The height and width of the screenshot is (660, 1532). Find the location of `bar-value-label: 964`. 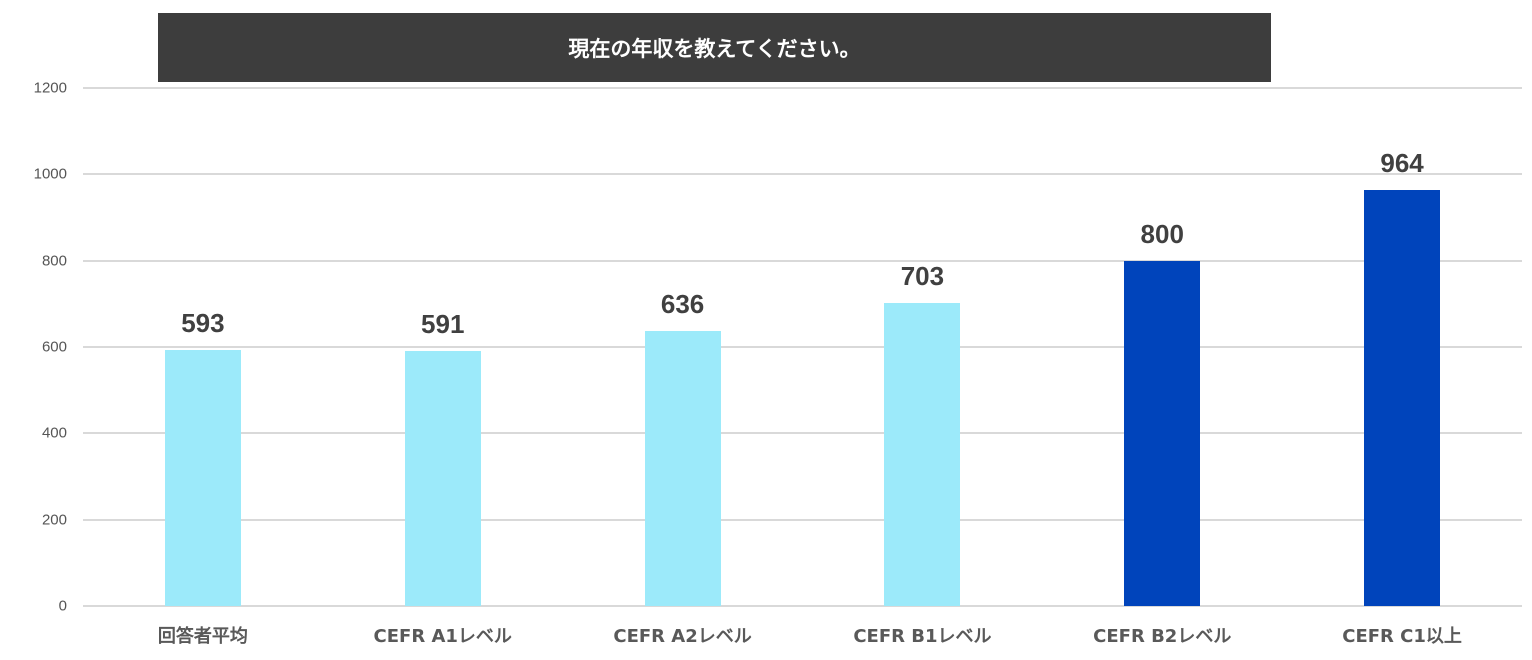

bar-value-label: 964 is located at coordinates (1402, 162).